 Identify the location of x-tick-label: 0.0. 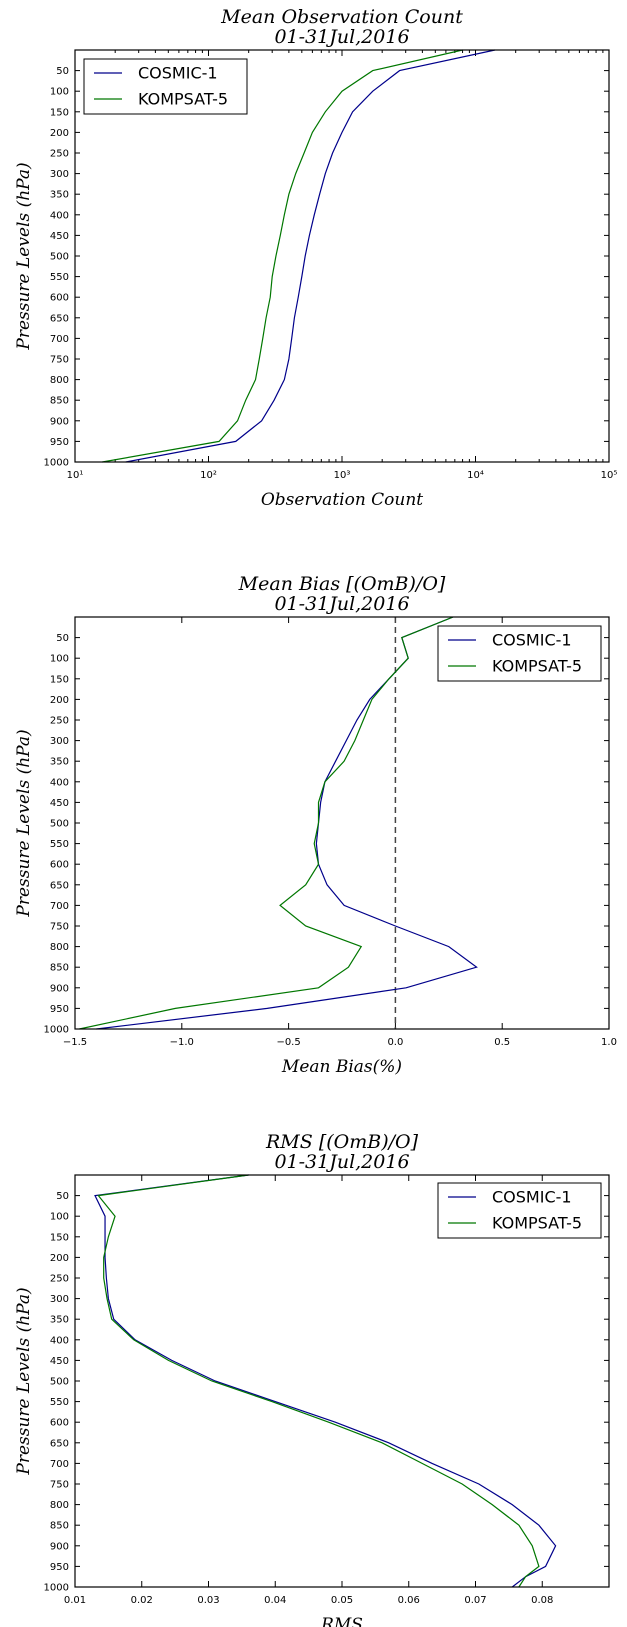
(395, 1042).